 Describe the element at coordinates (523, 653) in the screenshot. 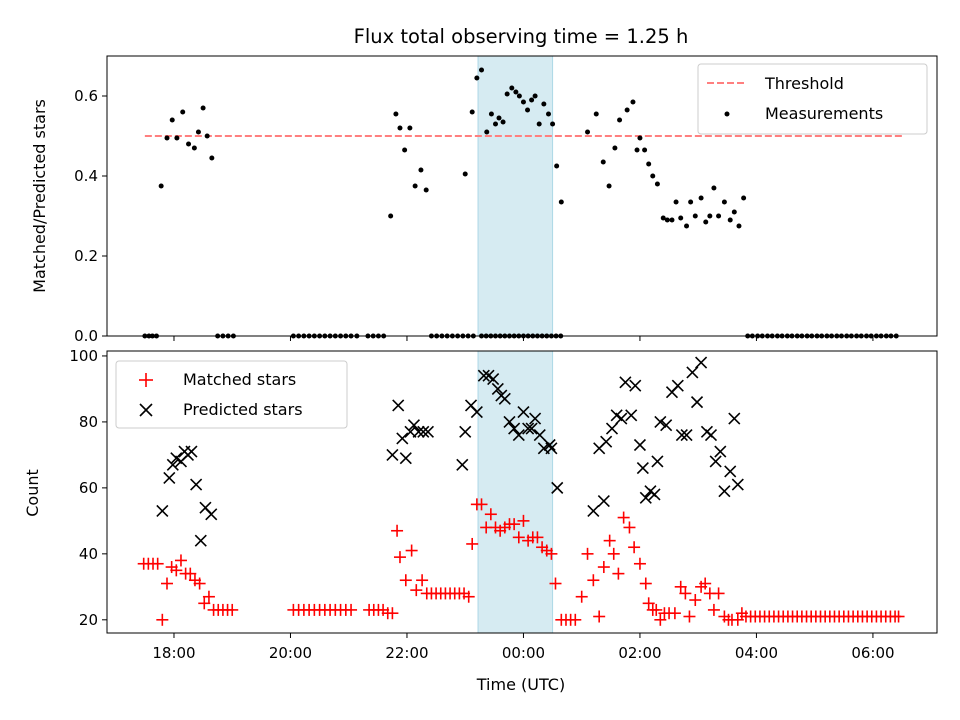

I see `x-tick-label: 00:00` at that location.